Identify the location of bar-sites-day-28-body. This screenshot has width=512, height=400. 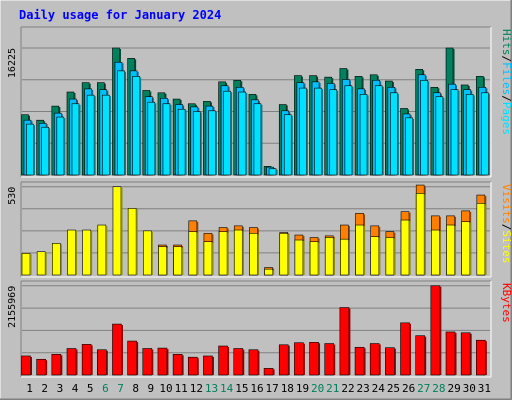
(435, 252).